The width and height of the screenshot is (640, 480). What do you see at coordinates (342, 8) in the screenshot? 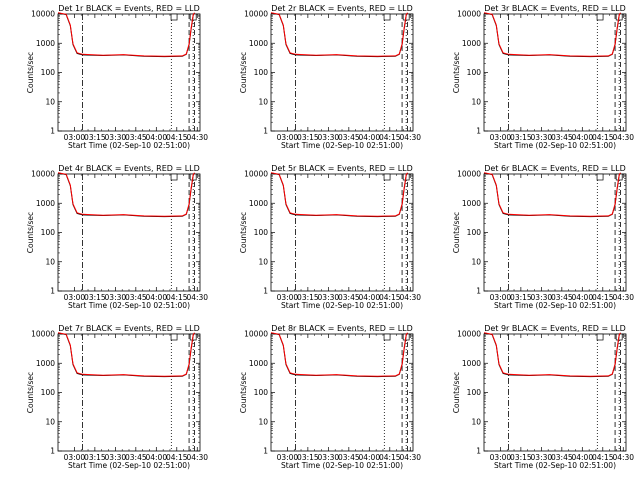
I see `panel-title: Det 2r BLACK = Events, RED = LLD` at bounding box center [342, 8].